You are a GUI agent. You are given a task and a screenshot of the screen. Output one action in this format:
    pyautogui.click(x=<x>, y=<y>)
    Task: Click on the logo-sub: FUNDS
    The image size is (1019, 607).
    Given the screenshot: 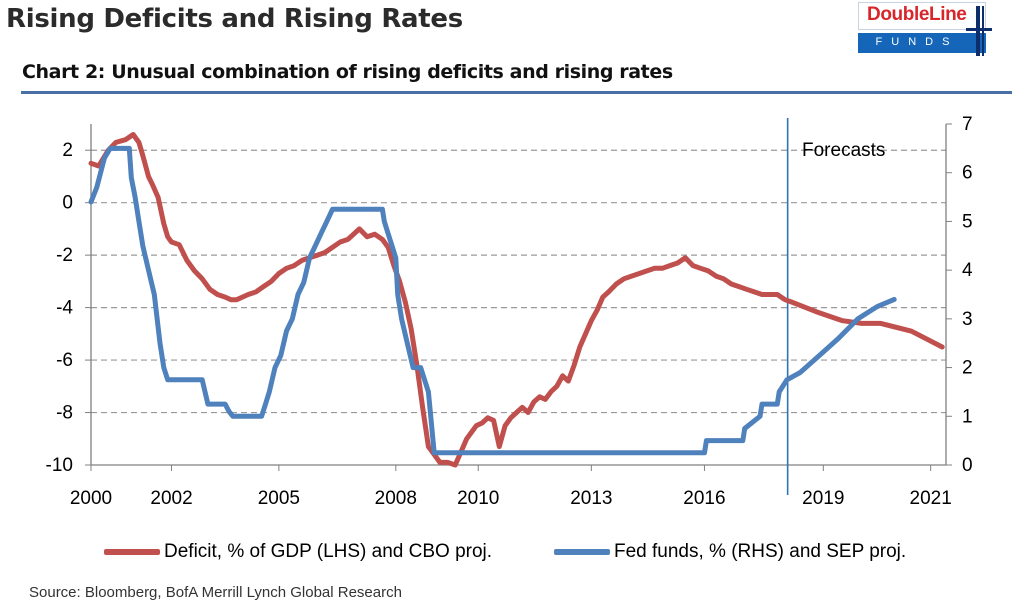 What is the action you would take?
    pyautogui.click(x=917, y=42)
    